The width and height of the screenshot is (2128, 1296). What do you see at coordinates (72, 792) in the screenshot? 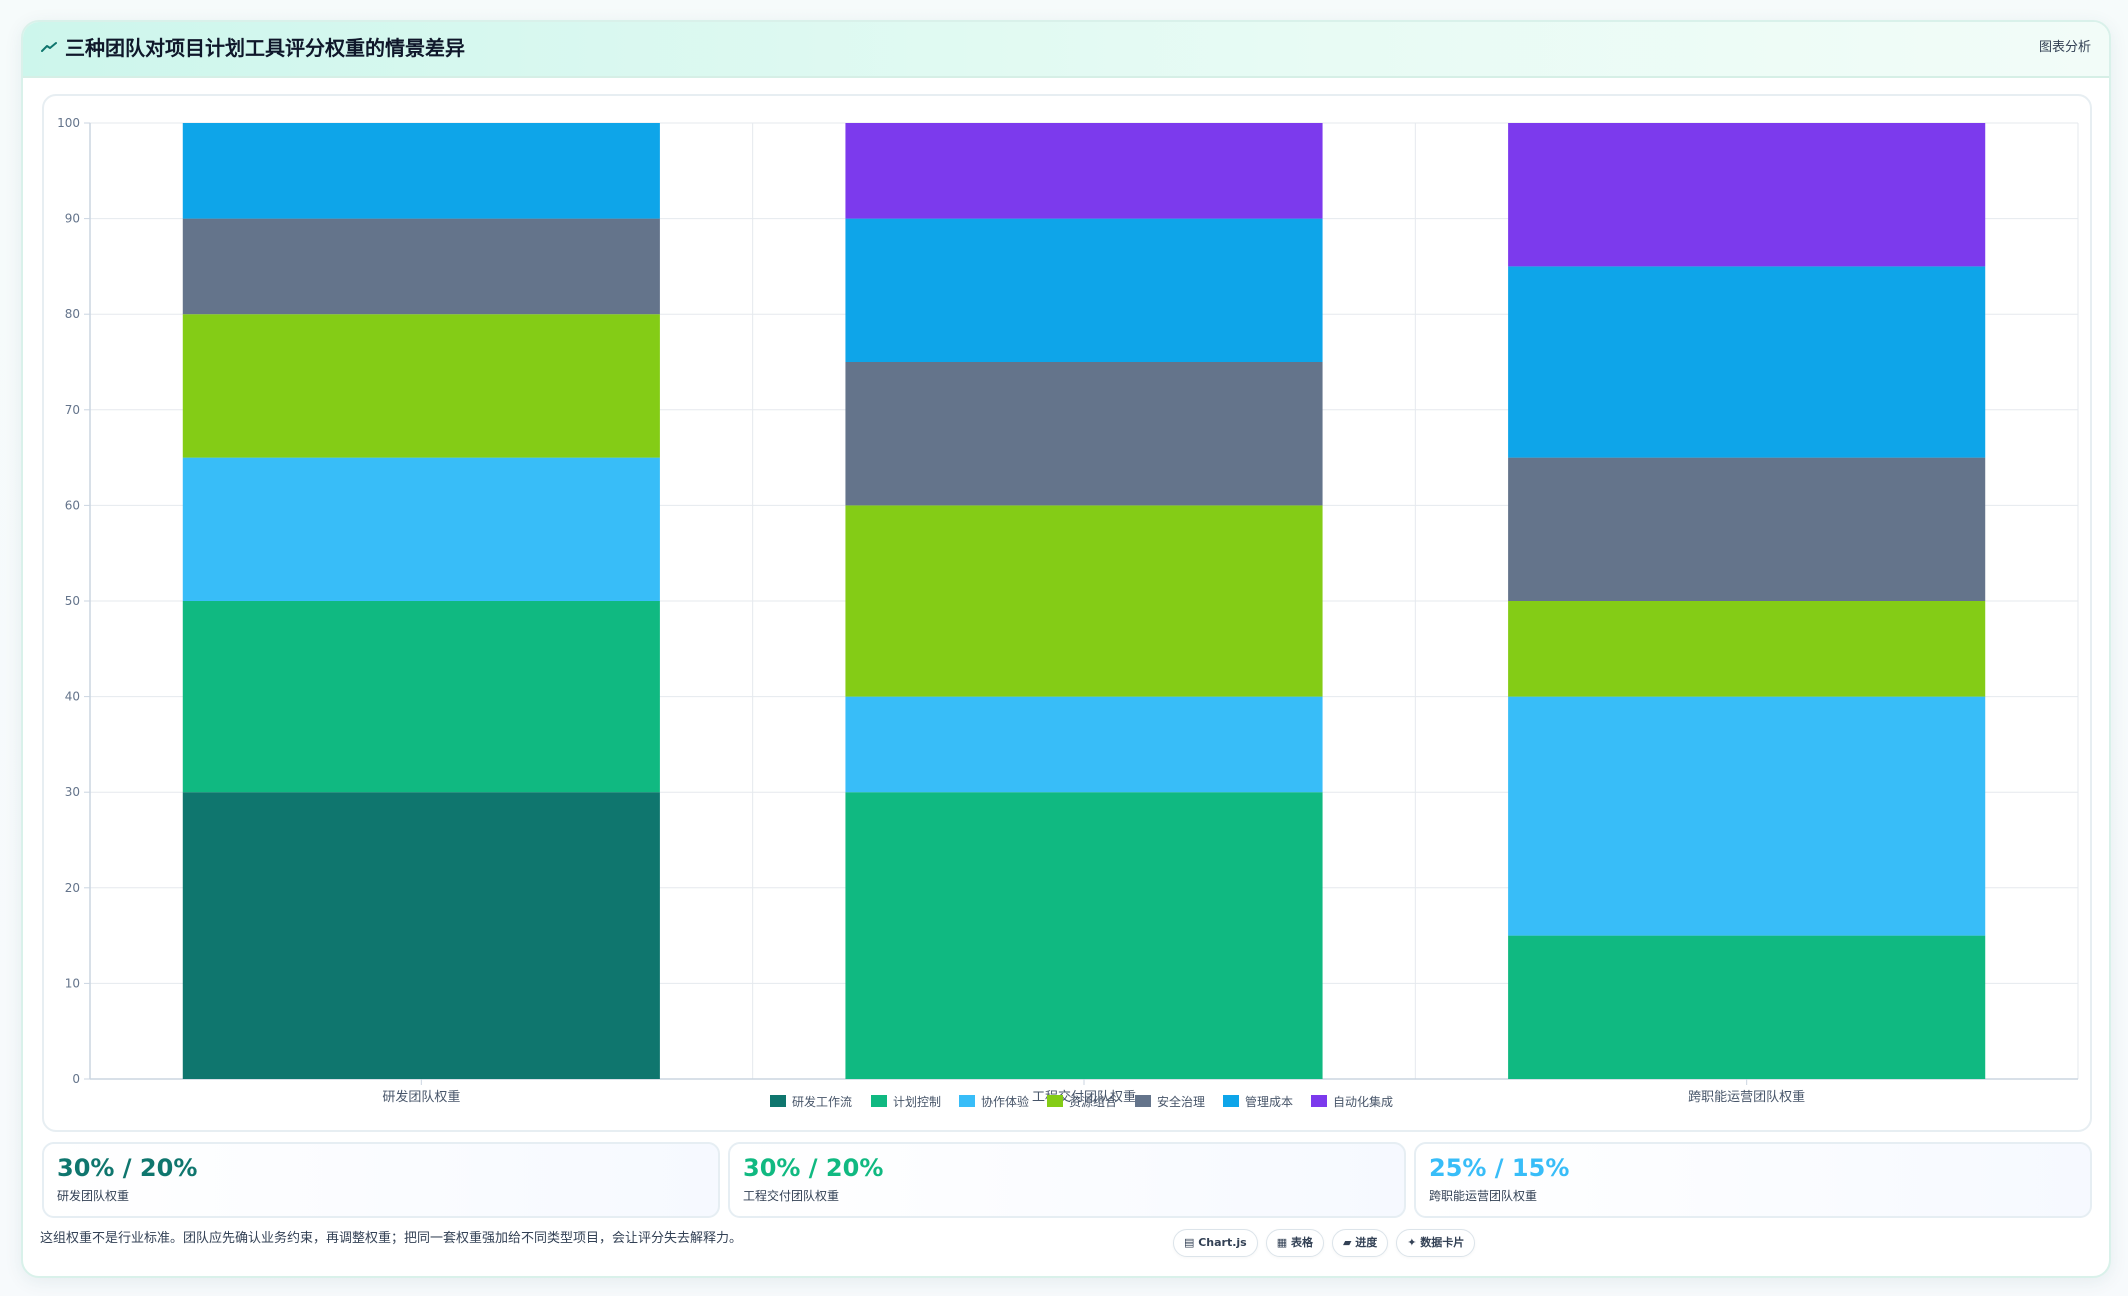
I see `y-tick-label: 30` at bounding box center [72, 792].